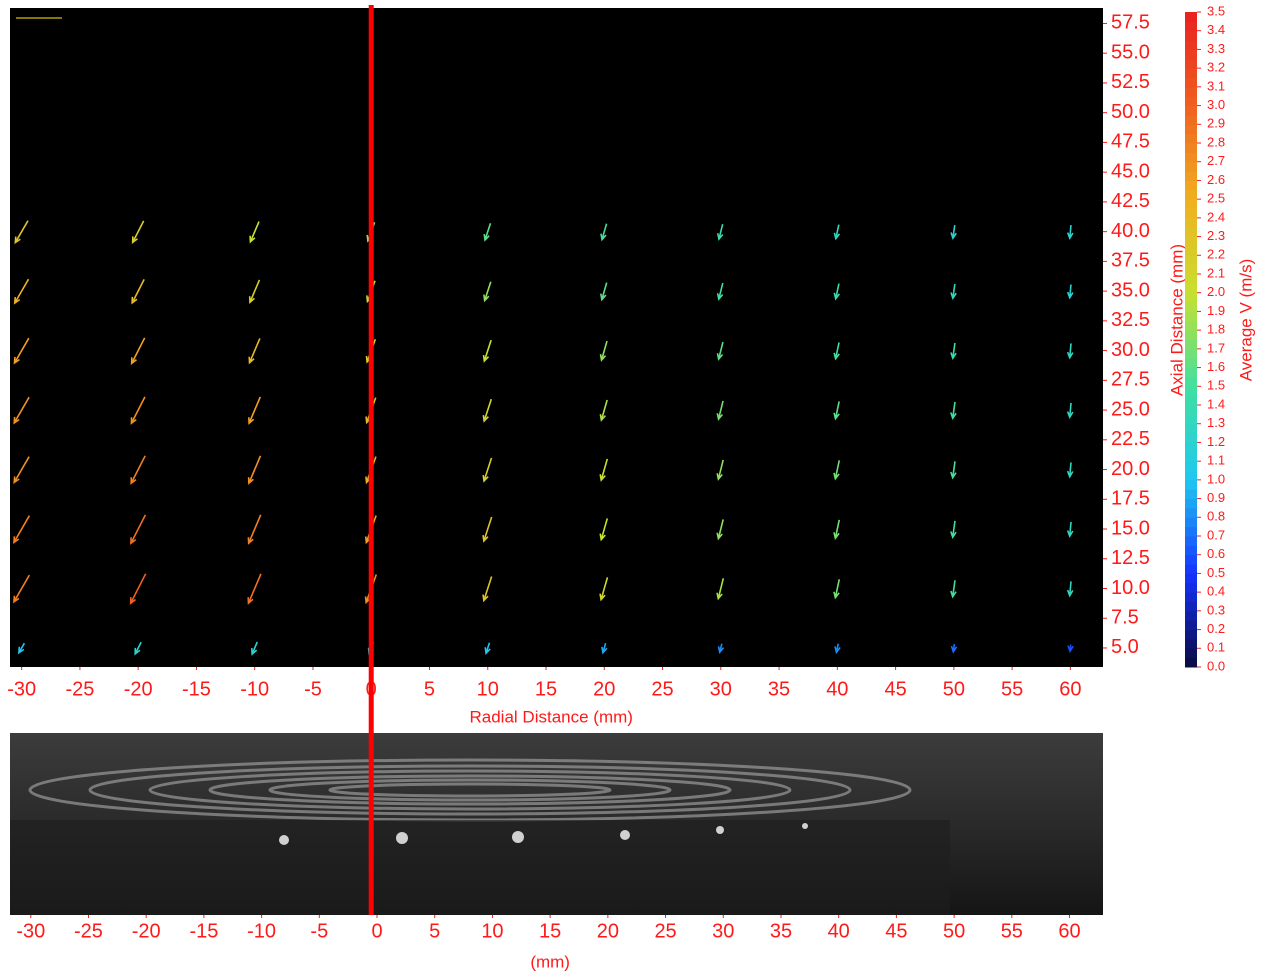 Image resolution: width=1264 pixels, height=980 pixels. Describe the element at coordinates (1216, 10) in the screenshot. I see `colorbar-tick-label: 3.5` at that location.